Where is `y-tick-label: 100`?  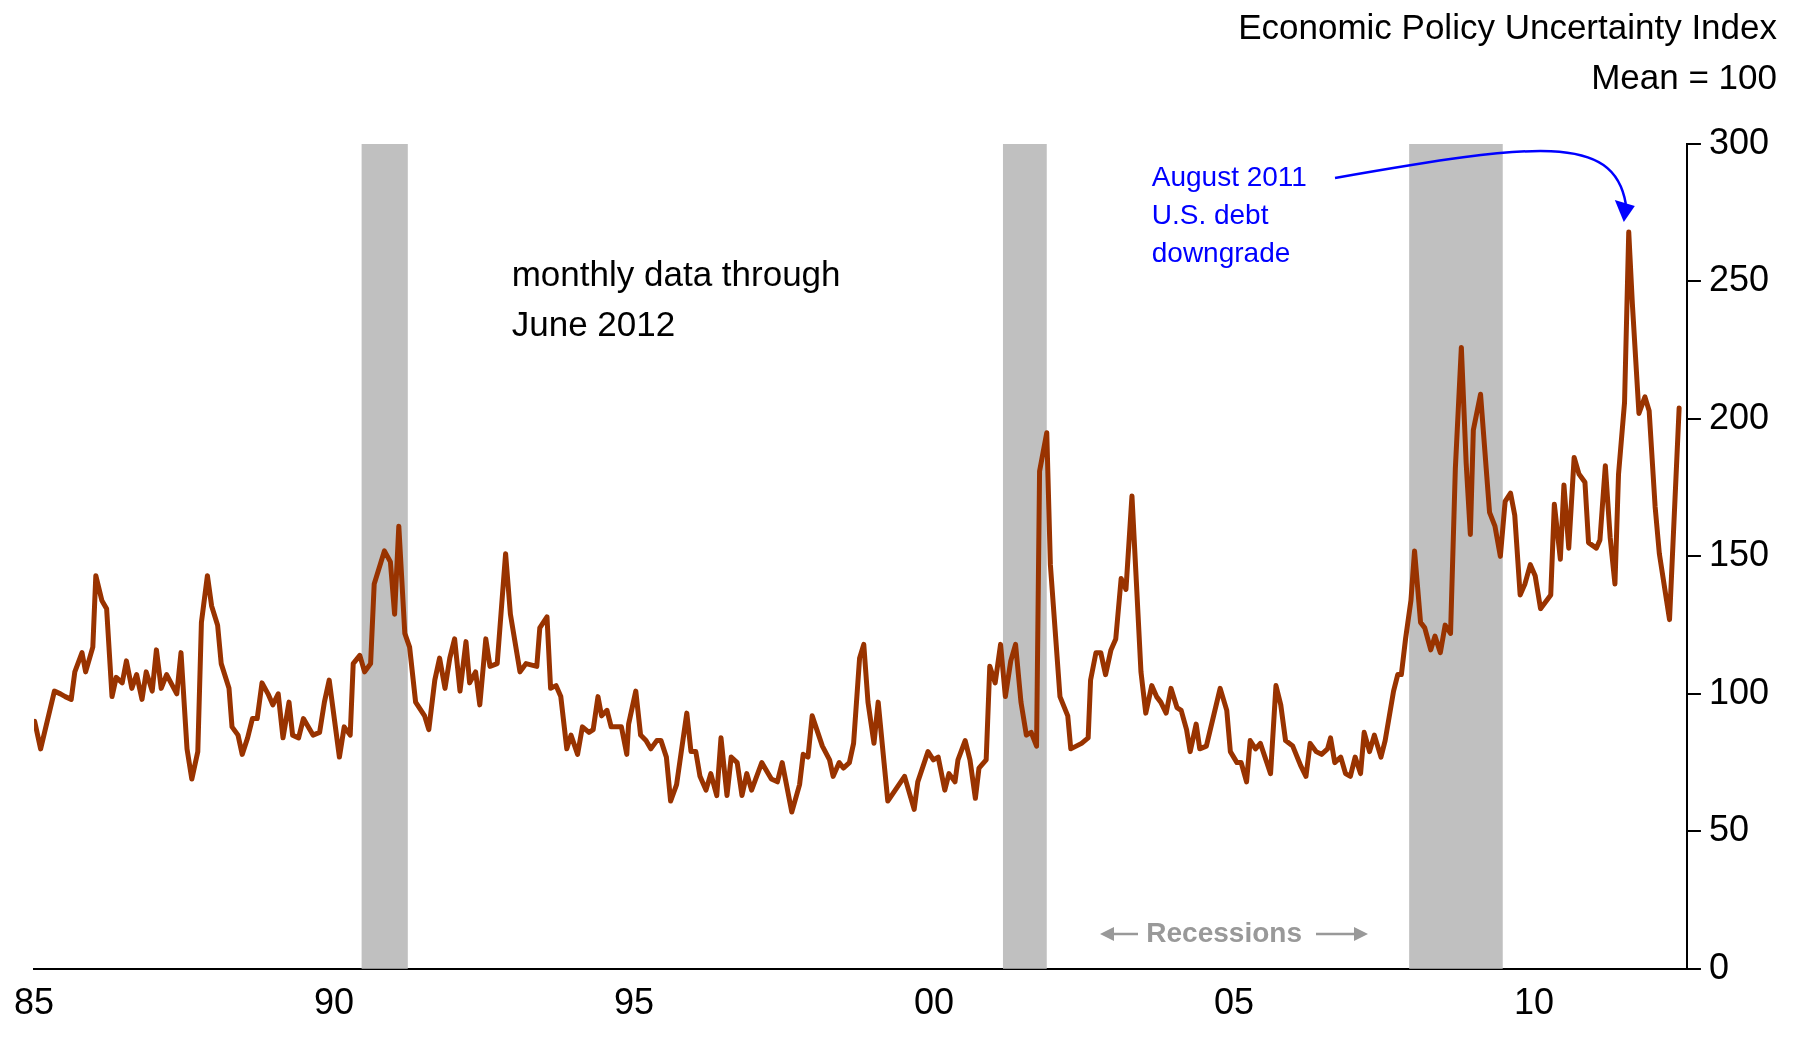 y-tick-label: 100 is located at coordinates (1739, 691).